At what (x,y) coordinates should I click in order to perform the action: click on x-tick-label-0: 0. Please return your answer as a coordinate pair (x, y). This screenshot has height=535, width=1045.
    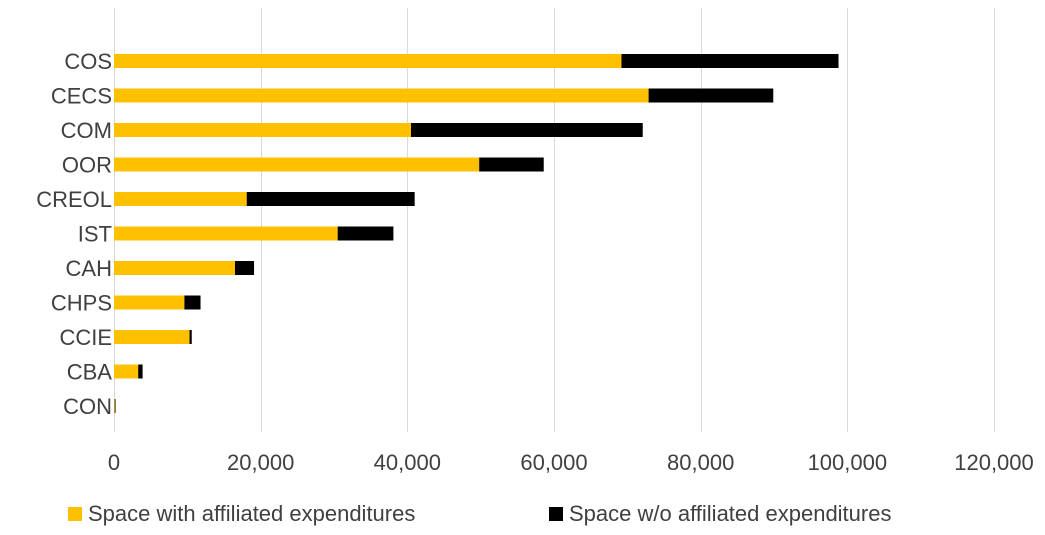
    Looking at the image, I should click on (114, 462).